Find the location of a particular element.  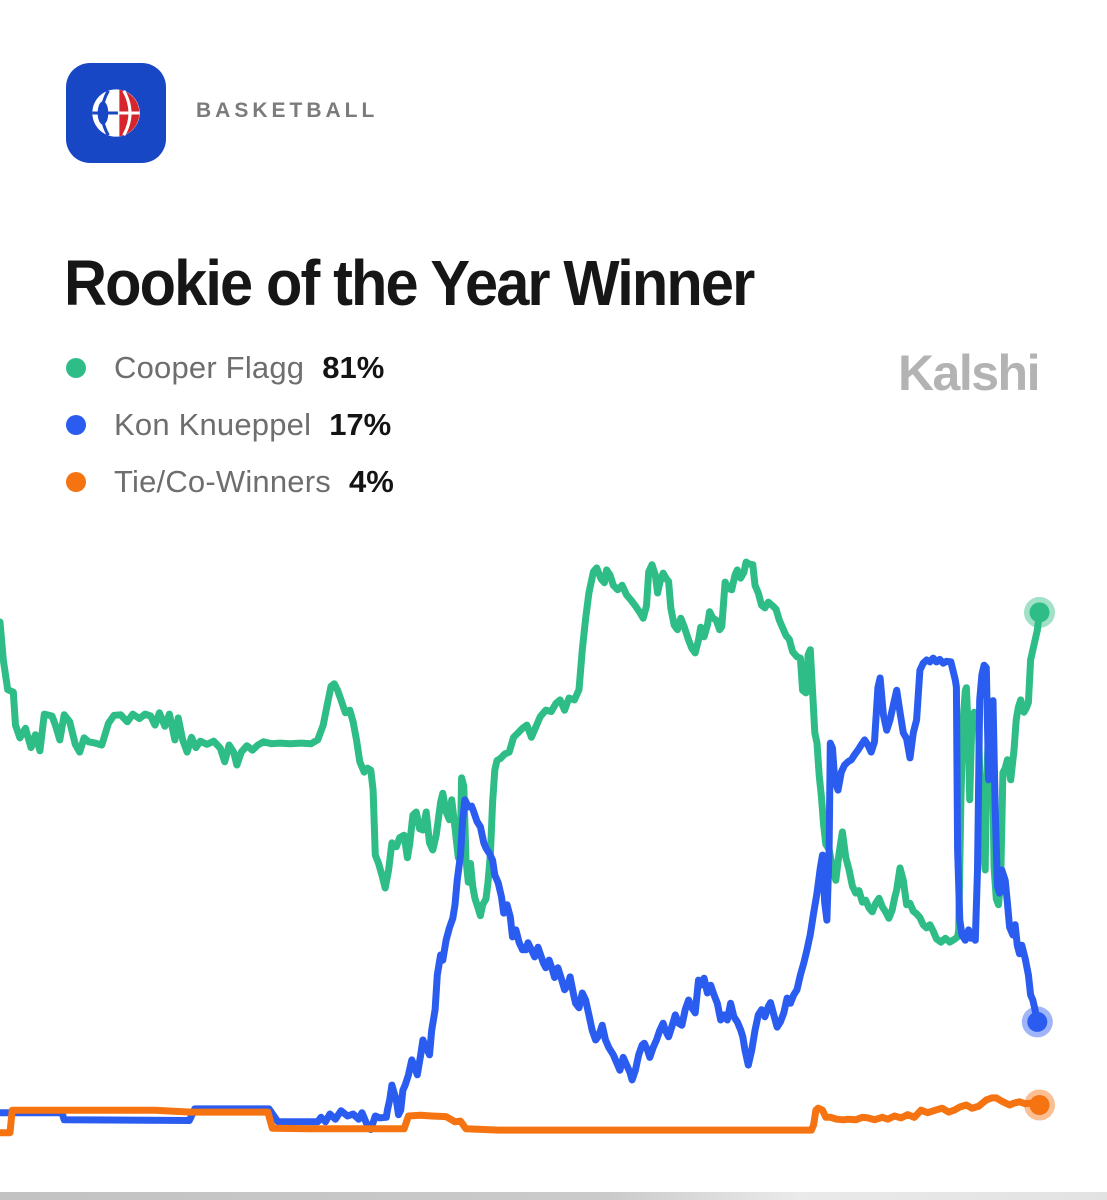

bottom-edge-strip is located at coordinates (553, 1196).